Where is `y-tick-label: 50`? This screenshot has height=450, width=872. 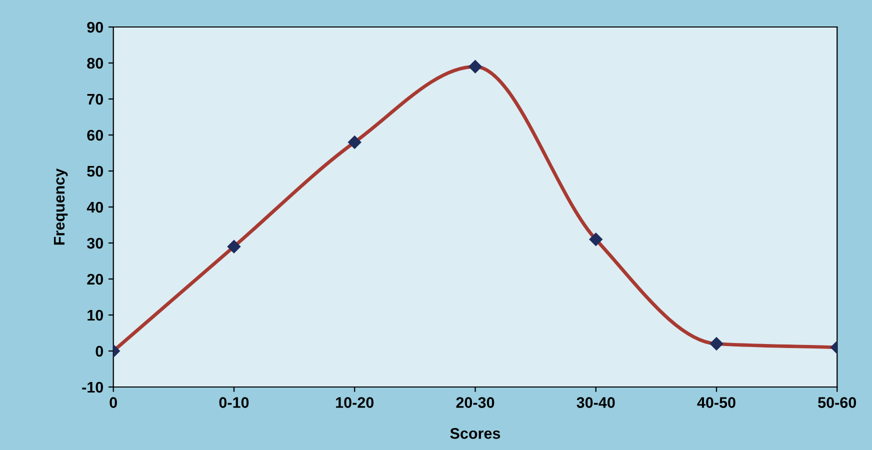 y-tick-label: 50 is located at coordinates (95, 171).